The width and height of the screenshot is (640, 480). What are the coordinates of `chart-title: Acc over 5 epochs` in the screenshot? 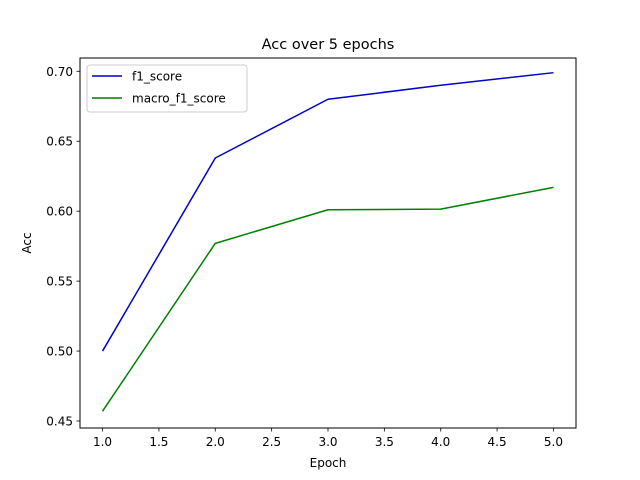 It's located at (328, 45).